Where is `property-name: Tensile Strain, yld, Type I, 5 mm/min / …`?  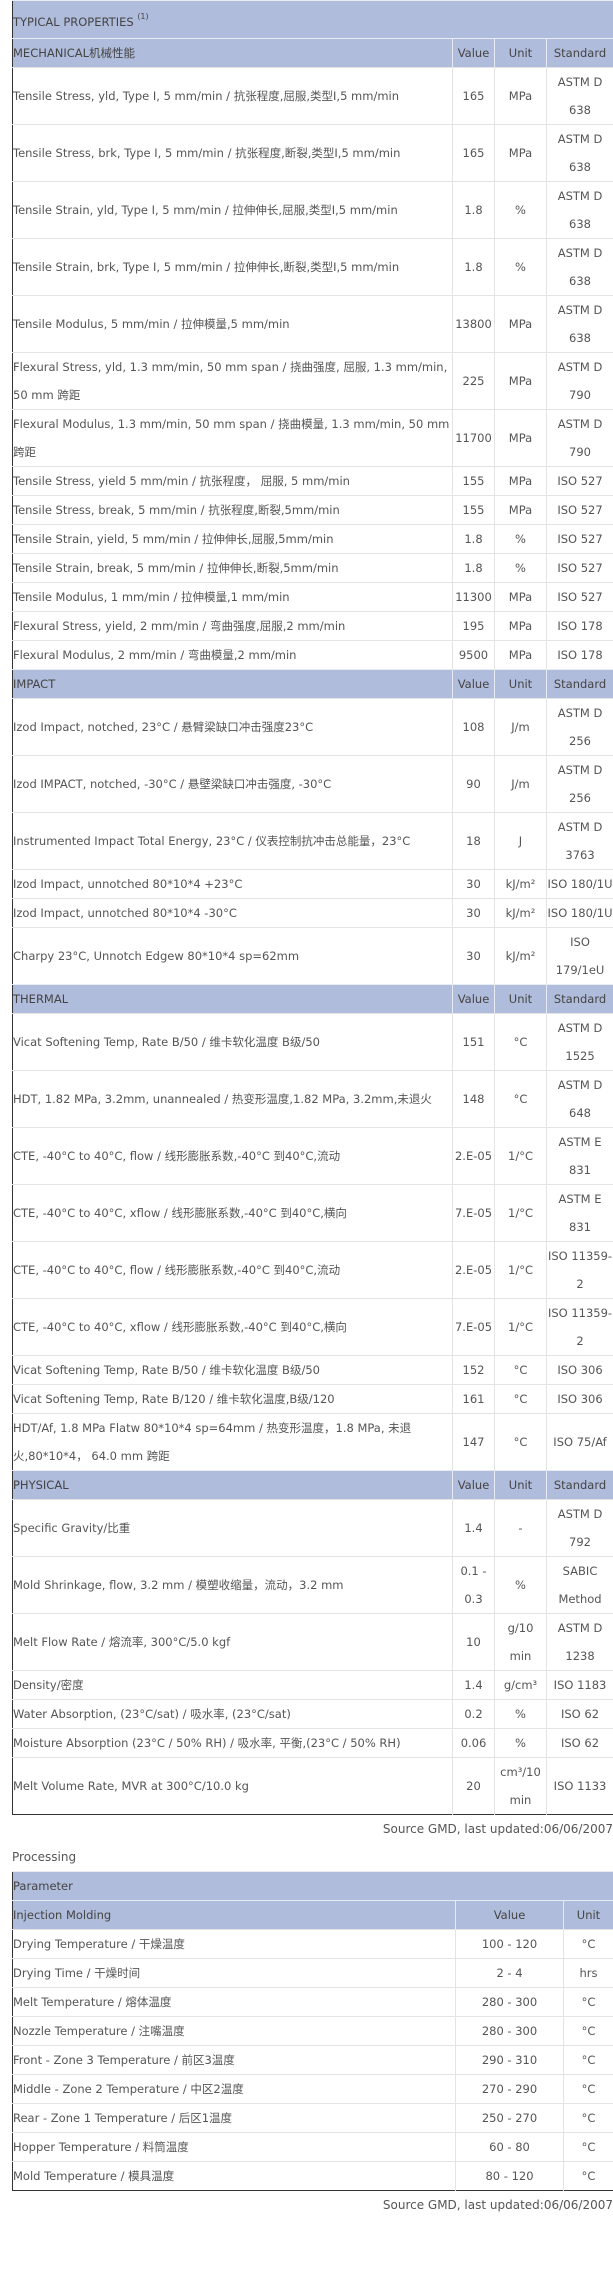
property-name: Tensile Strain, yld, Type I, 5 mm/min / … is located at coordinates (232, 210).